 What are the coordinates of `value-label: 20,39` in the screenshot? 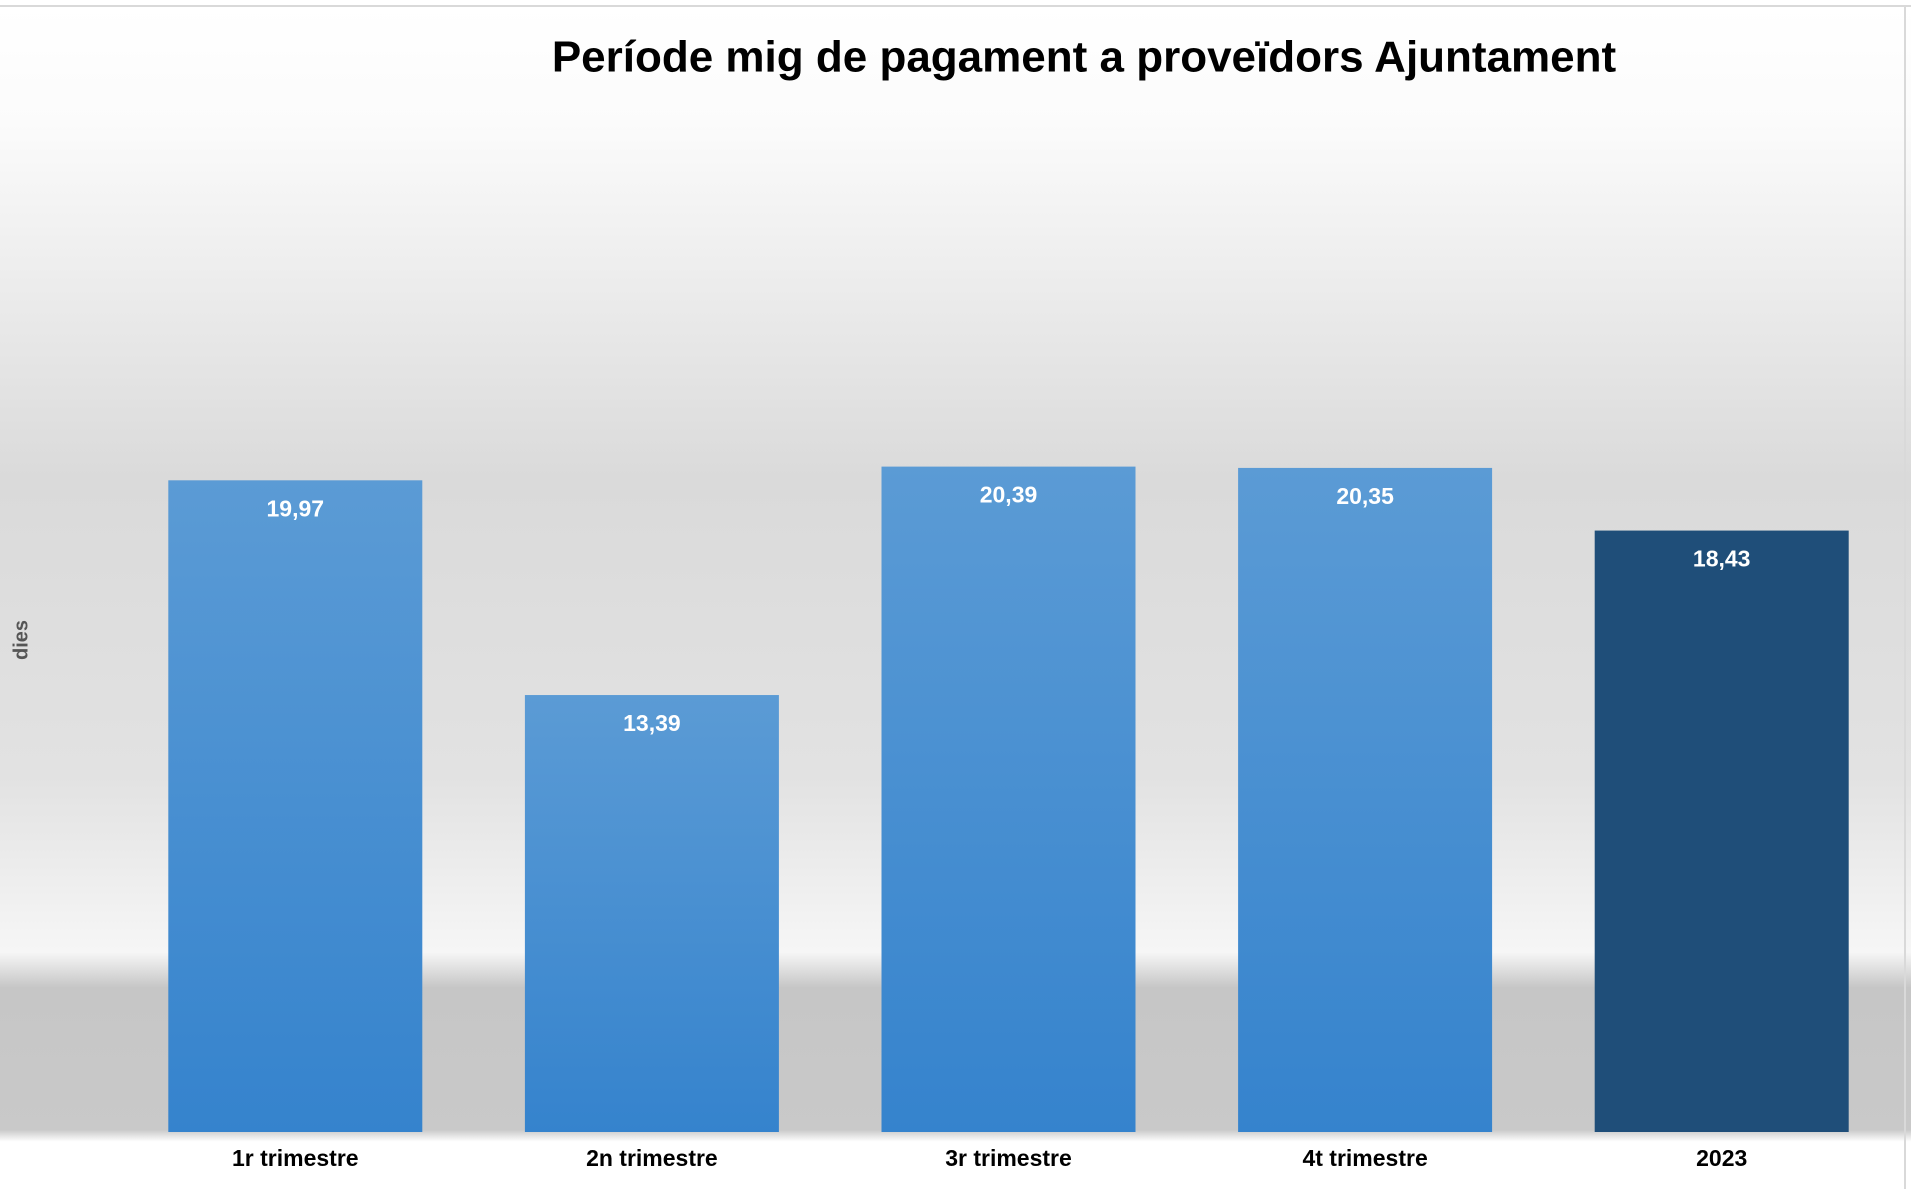 It's located at (1009, 495).